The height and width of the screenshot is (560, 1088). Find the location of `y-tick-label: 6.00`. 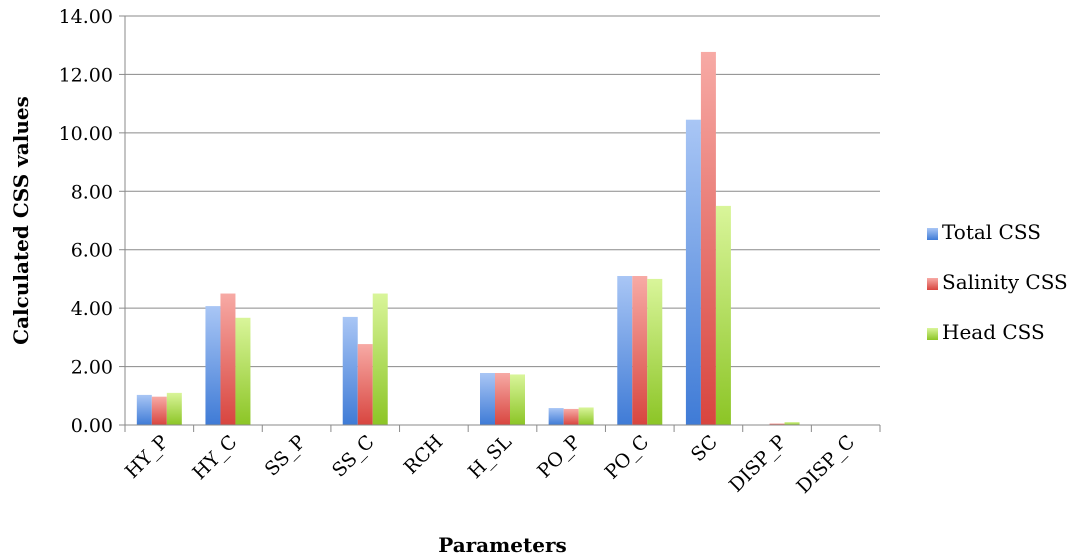

y-tick-label: 6.00 is located at coordinates (92, 251).